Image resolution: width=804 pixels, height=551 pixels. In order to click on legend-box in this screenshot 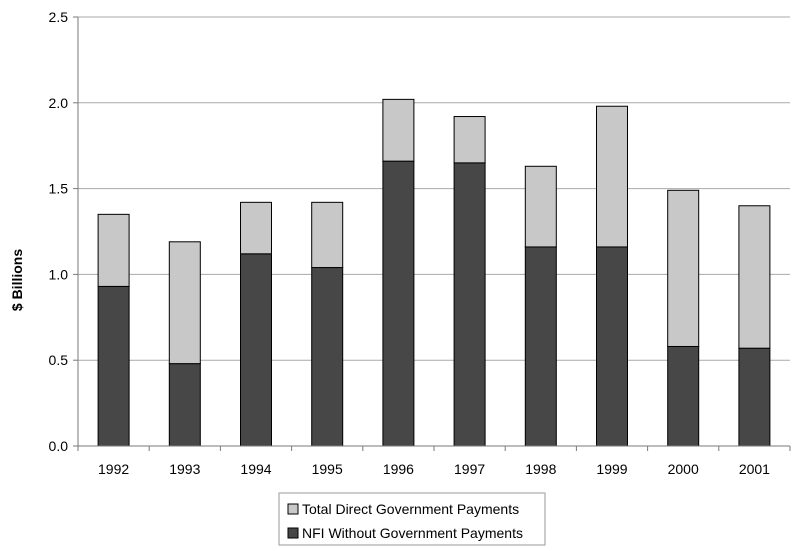, I will do `click(412, 519)`.